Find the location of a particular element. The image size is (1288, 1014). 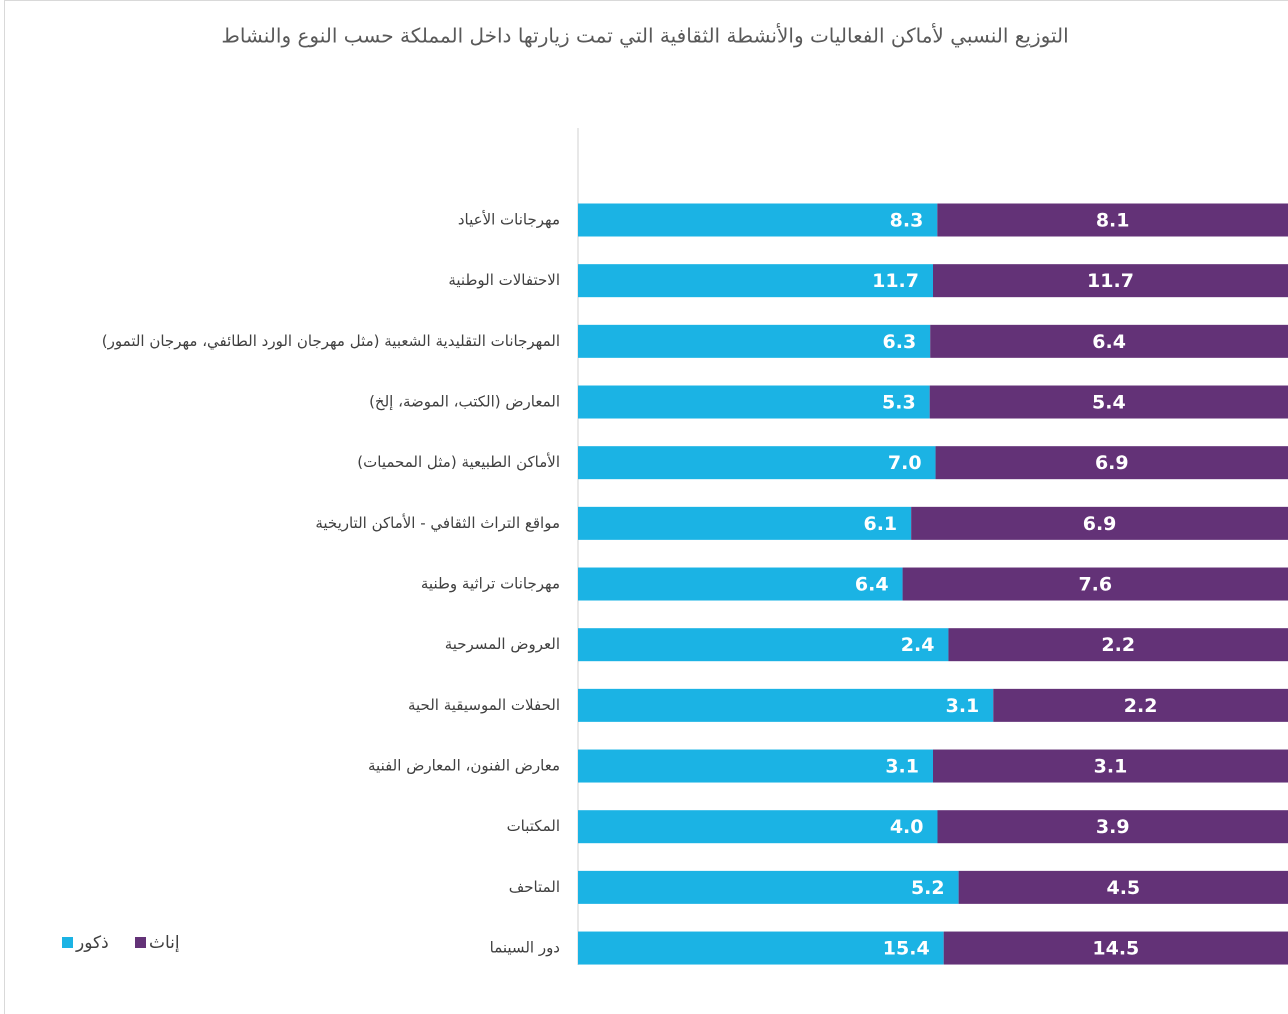

category-label: المتاحف is located at coordinates (534, 887).